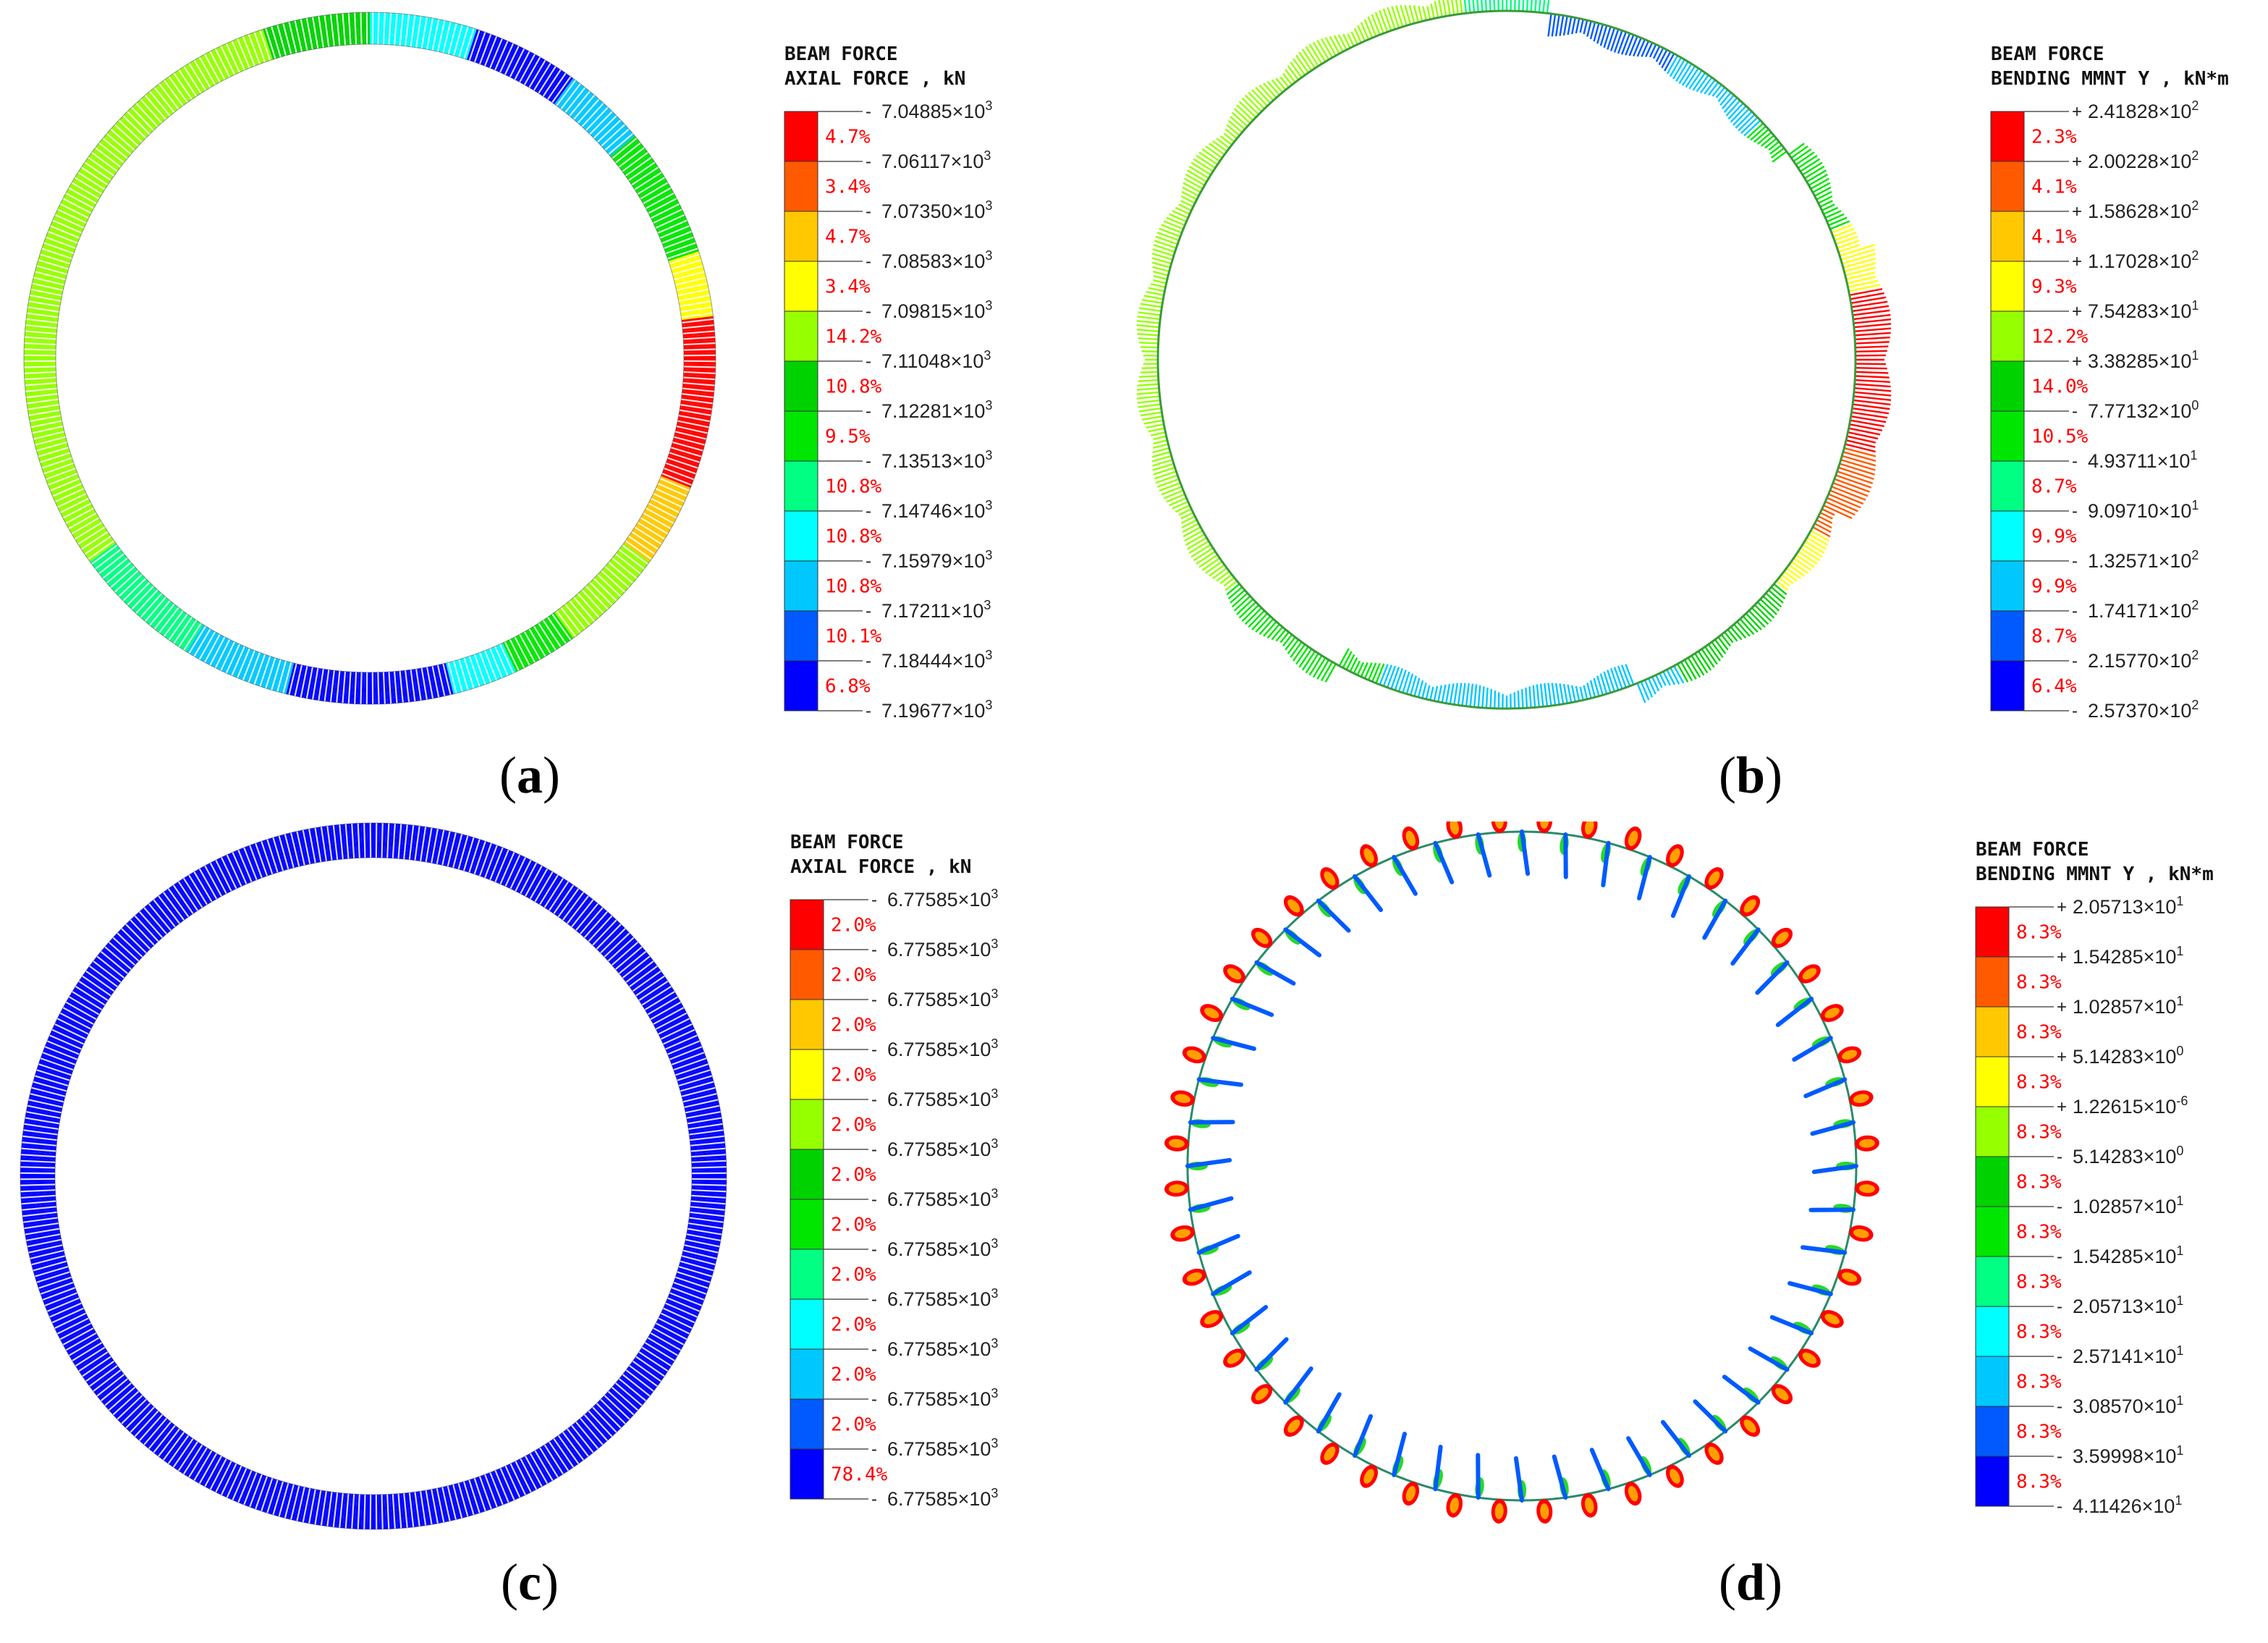  I want to click on ring-plot-axial-force, so click(369, 358).